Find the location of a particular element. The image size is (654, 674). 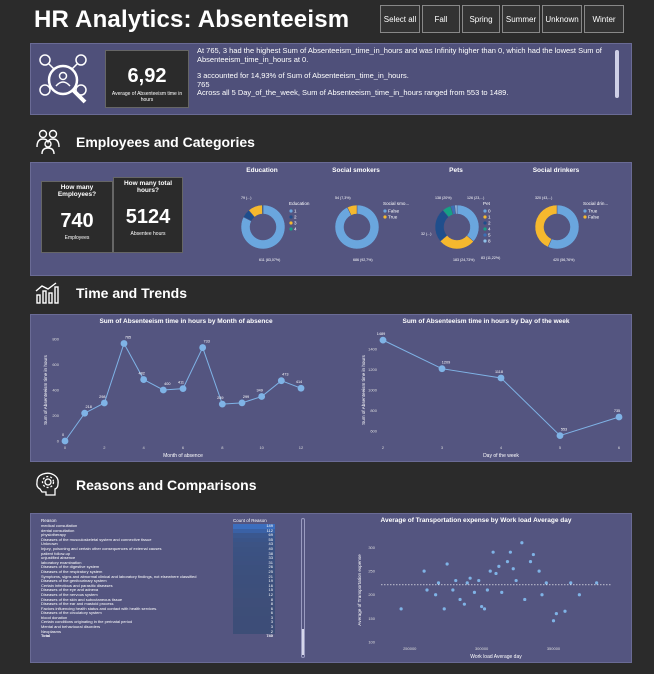

reason-cell: laboratory examination is located at coordinates (61, 562).